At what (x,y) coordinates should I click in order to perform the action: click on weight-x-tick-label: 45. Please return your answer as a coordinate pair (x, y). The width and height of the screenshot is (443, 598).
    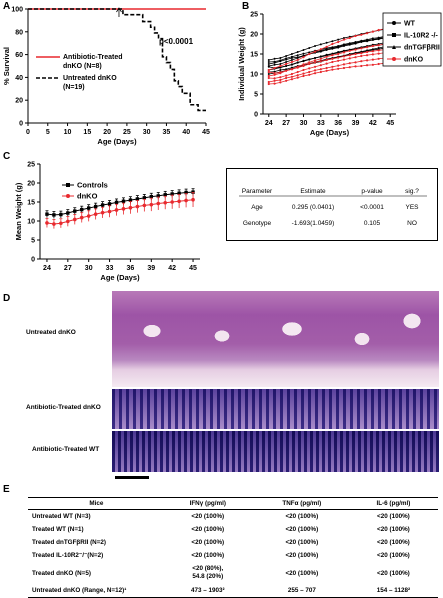
    Looking at the image, I should click on (390, 123).